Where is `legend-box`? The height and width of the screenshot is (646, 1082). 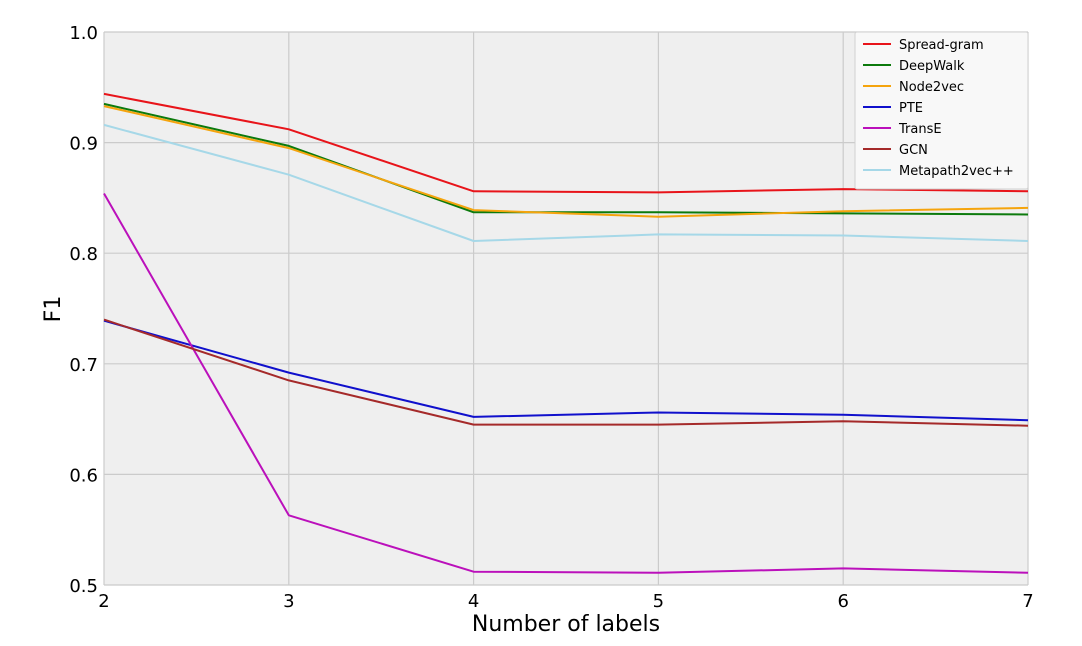 legend-box is located at coordinates (941, 110).